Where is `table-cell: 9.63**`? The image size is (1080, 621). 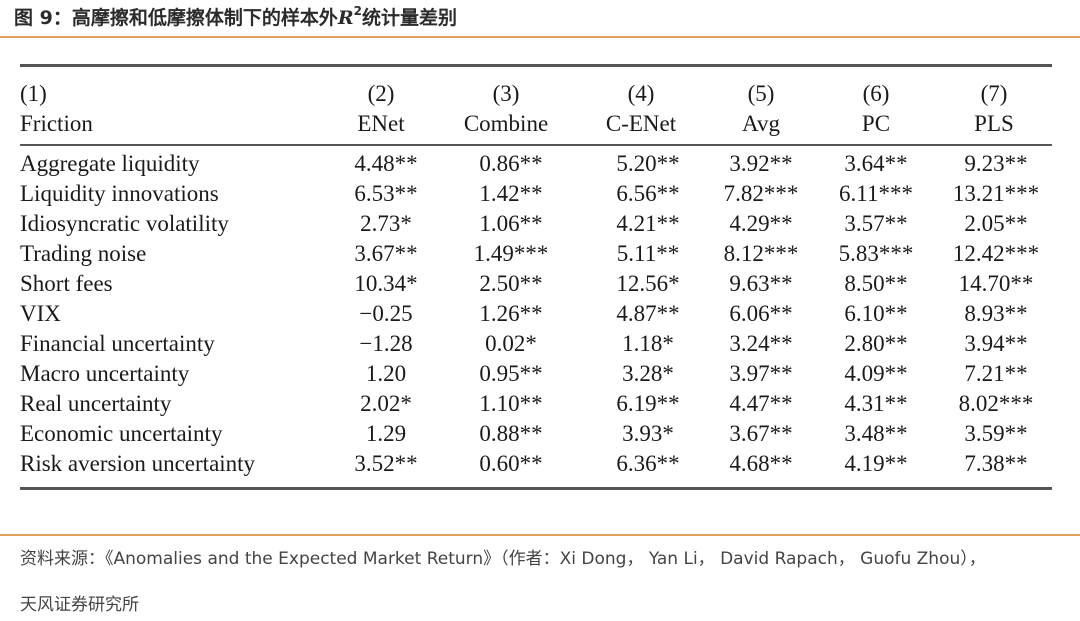 table-cell: 9.63** is located at coordinates (761, 283).